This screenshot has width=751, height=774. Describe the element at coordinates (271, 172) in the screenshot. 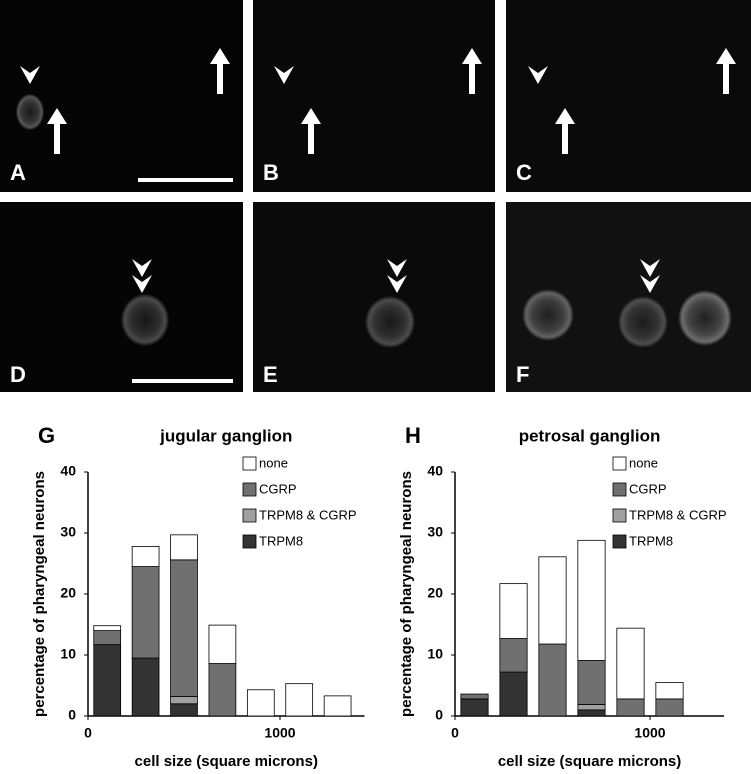

I see `panel-label: B` at that location.